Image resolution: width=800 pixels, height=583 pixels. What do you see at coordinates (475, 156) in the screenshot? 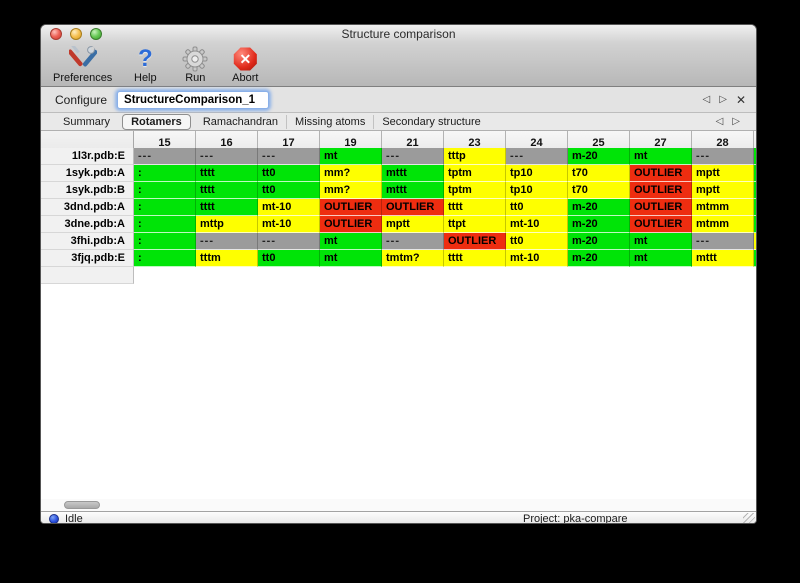
I see `rotamer-cell: tttp` at bounding box center [475, 156].